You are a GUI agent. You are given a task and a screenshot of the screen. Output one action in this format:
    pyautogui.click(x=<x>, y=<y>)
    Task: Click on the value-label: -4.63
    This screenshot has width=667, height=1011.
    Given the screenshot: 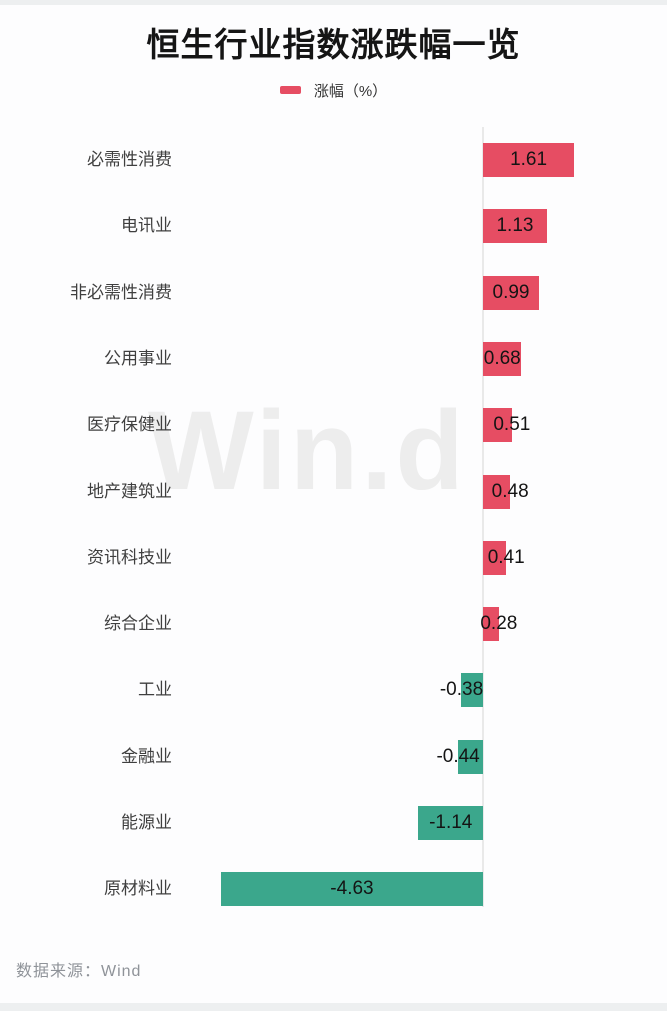 What is the action you would take?
    pyautogui.click(x=352, y=888)
    